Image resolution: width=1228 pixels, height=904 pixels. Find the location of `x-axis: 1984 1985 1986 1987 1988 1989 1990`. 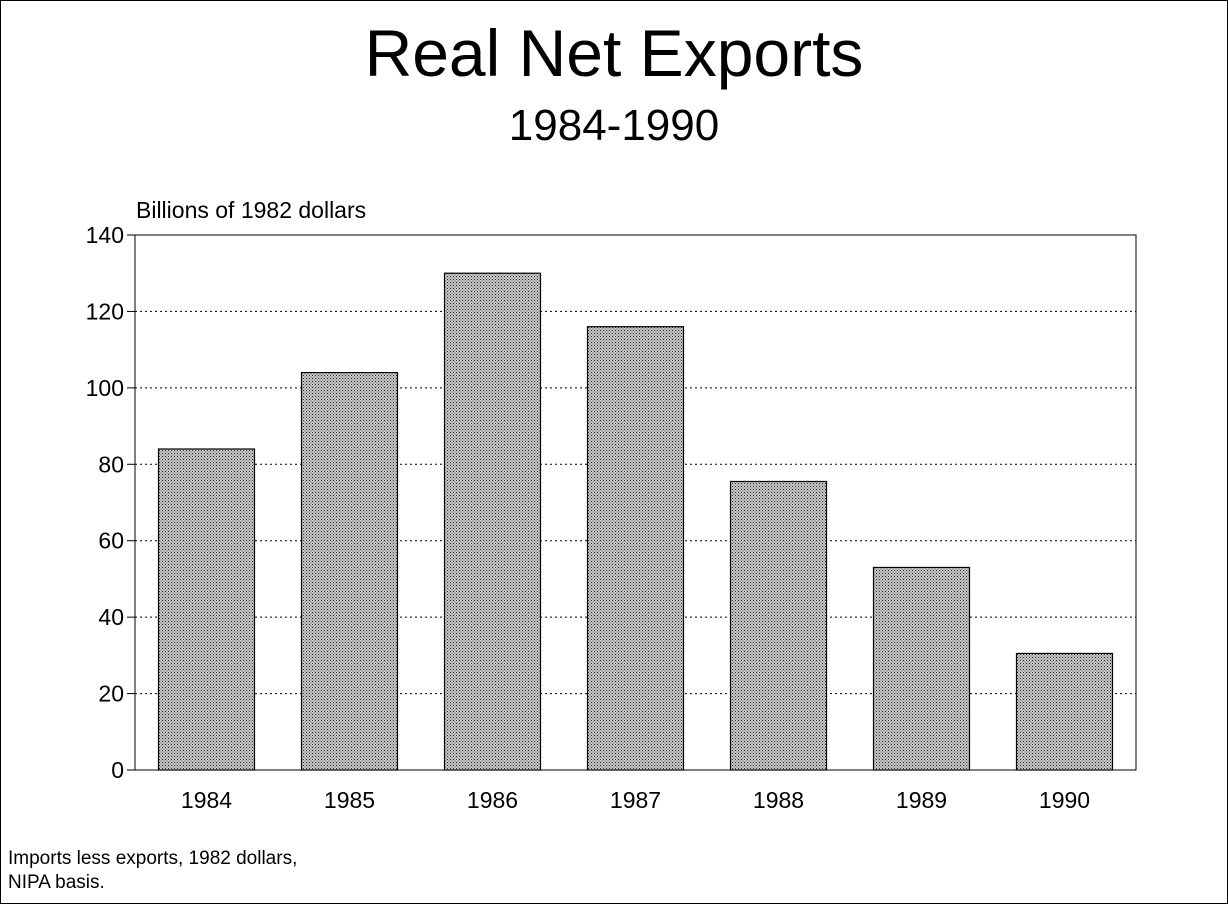

x-axis: 1984 1985 1986 1987 1988 1989 1990 is located at coordinates (635, 800).